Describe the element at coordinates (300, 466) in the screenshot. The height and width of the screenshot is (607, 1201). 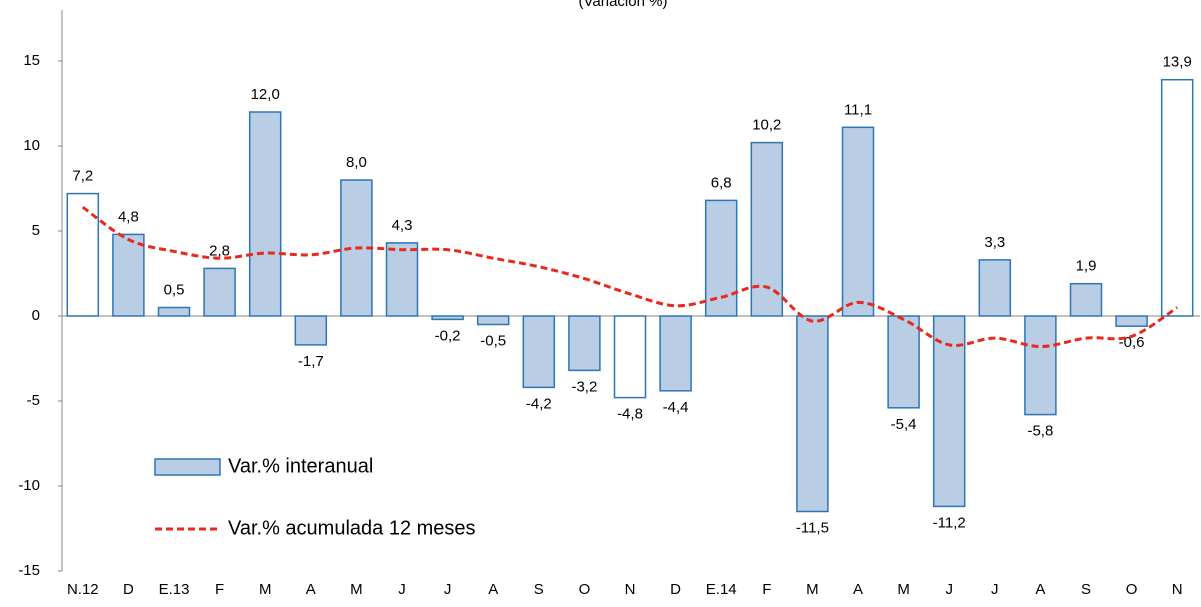
I see `legend-label: Var.% interanual` at that location.